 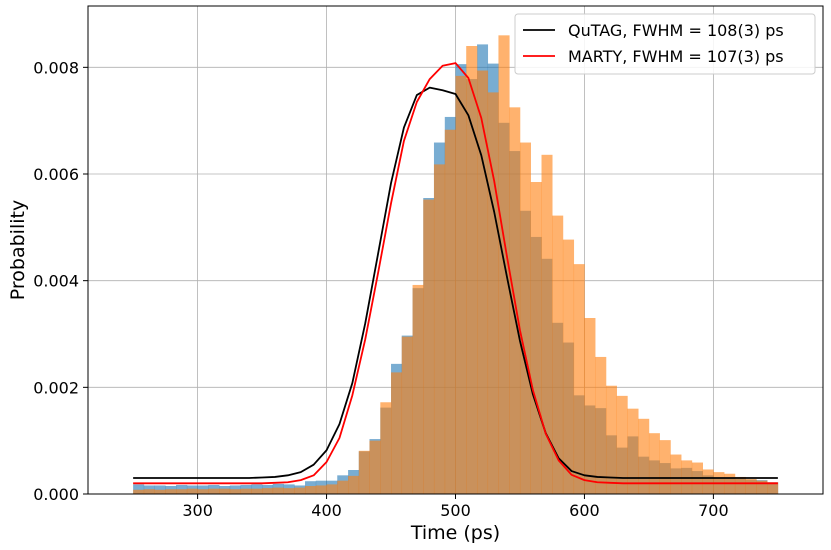 What do you see at coordinates (455, 533) in the screenshot?
I see `x-axis-label: Time (ps)` at bounding box center [455, 533].